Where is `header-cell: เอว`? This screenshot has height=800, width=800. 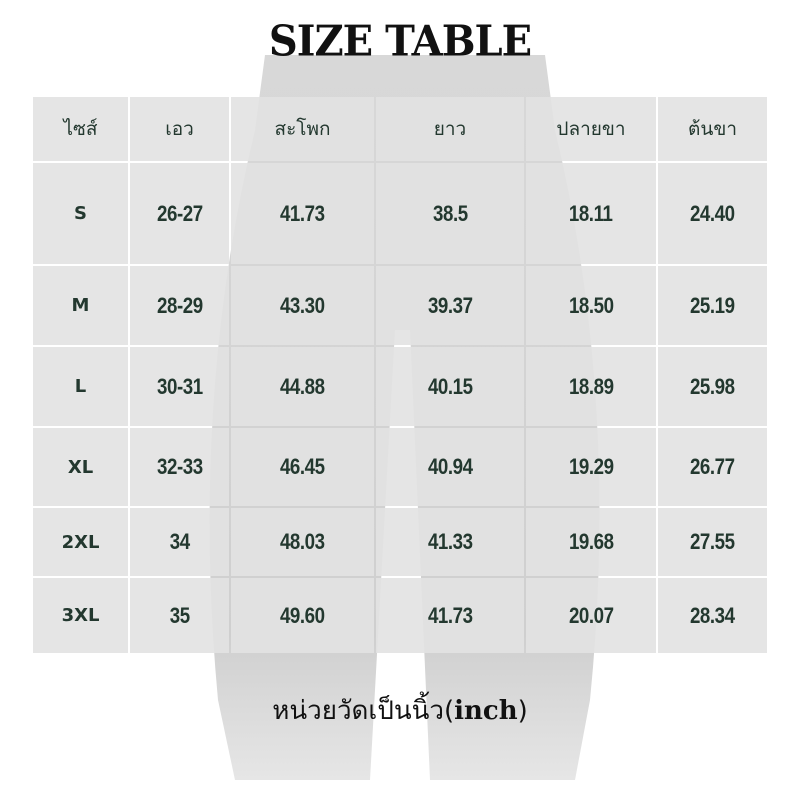 header-cell: เอว is located at coordinates (179, 129).